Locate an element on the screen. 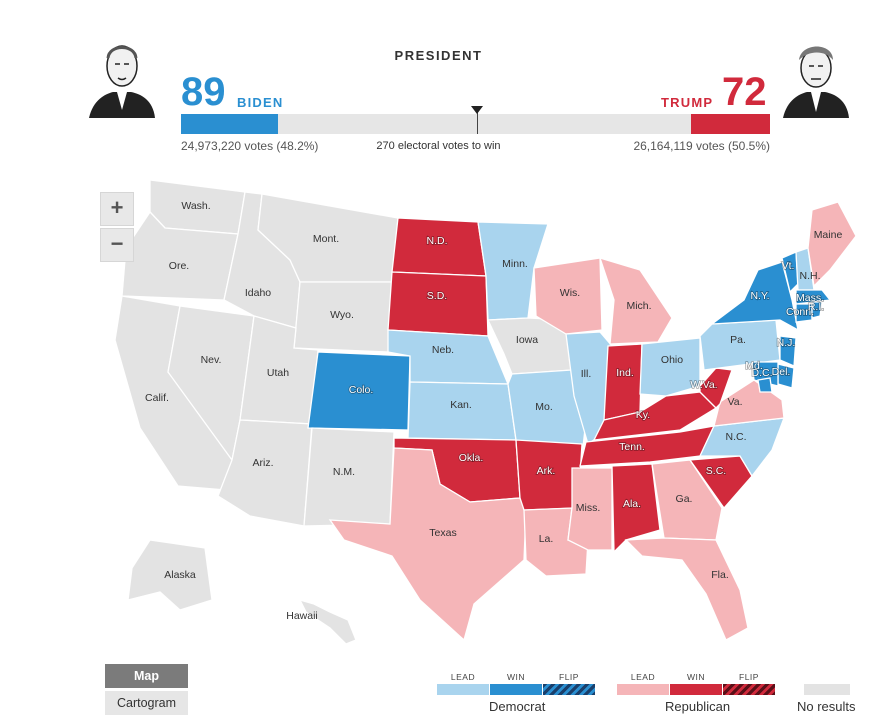  dem-progress-fill is located at coordinates (230, 124).